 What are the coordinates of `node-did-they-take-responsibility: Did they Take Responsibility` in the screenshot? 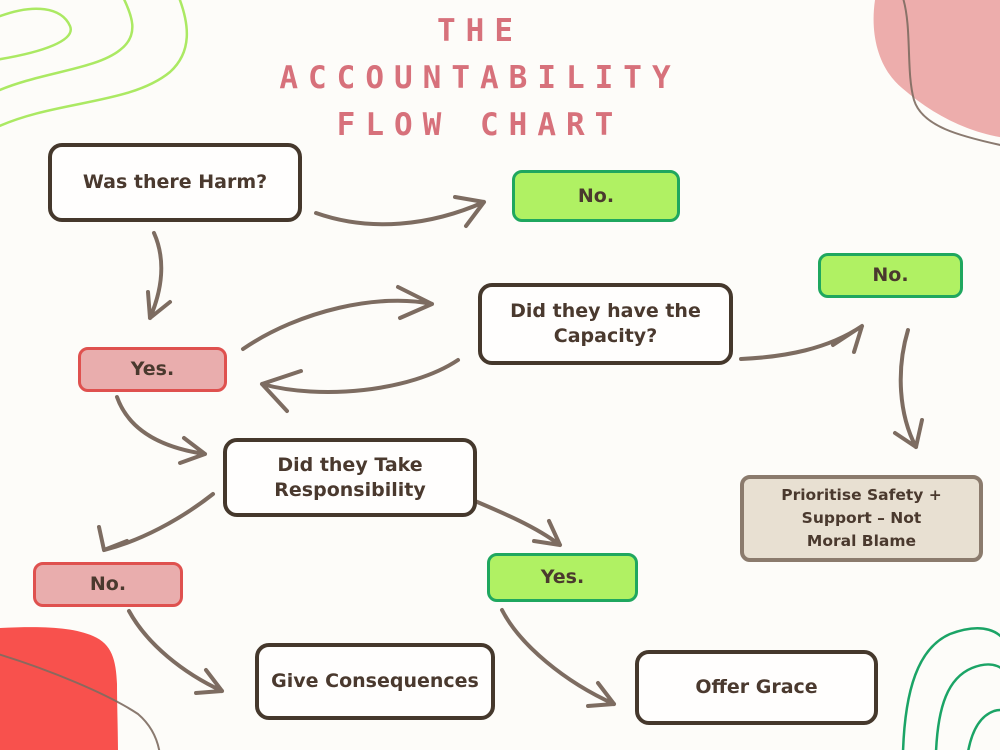 It's located at (350, 477).